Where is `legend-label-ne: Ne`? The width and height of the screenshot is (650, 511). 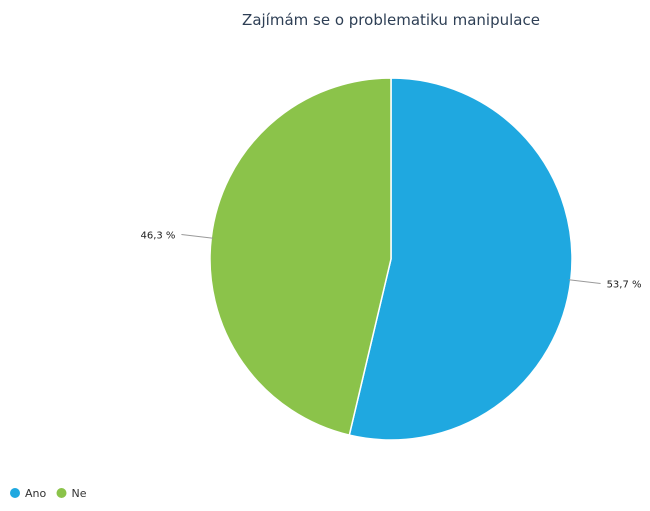 legend-label-ne: Ne is located at coordinates (79, 493).